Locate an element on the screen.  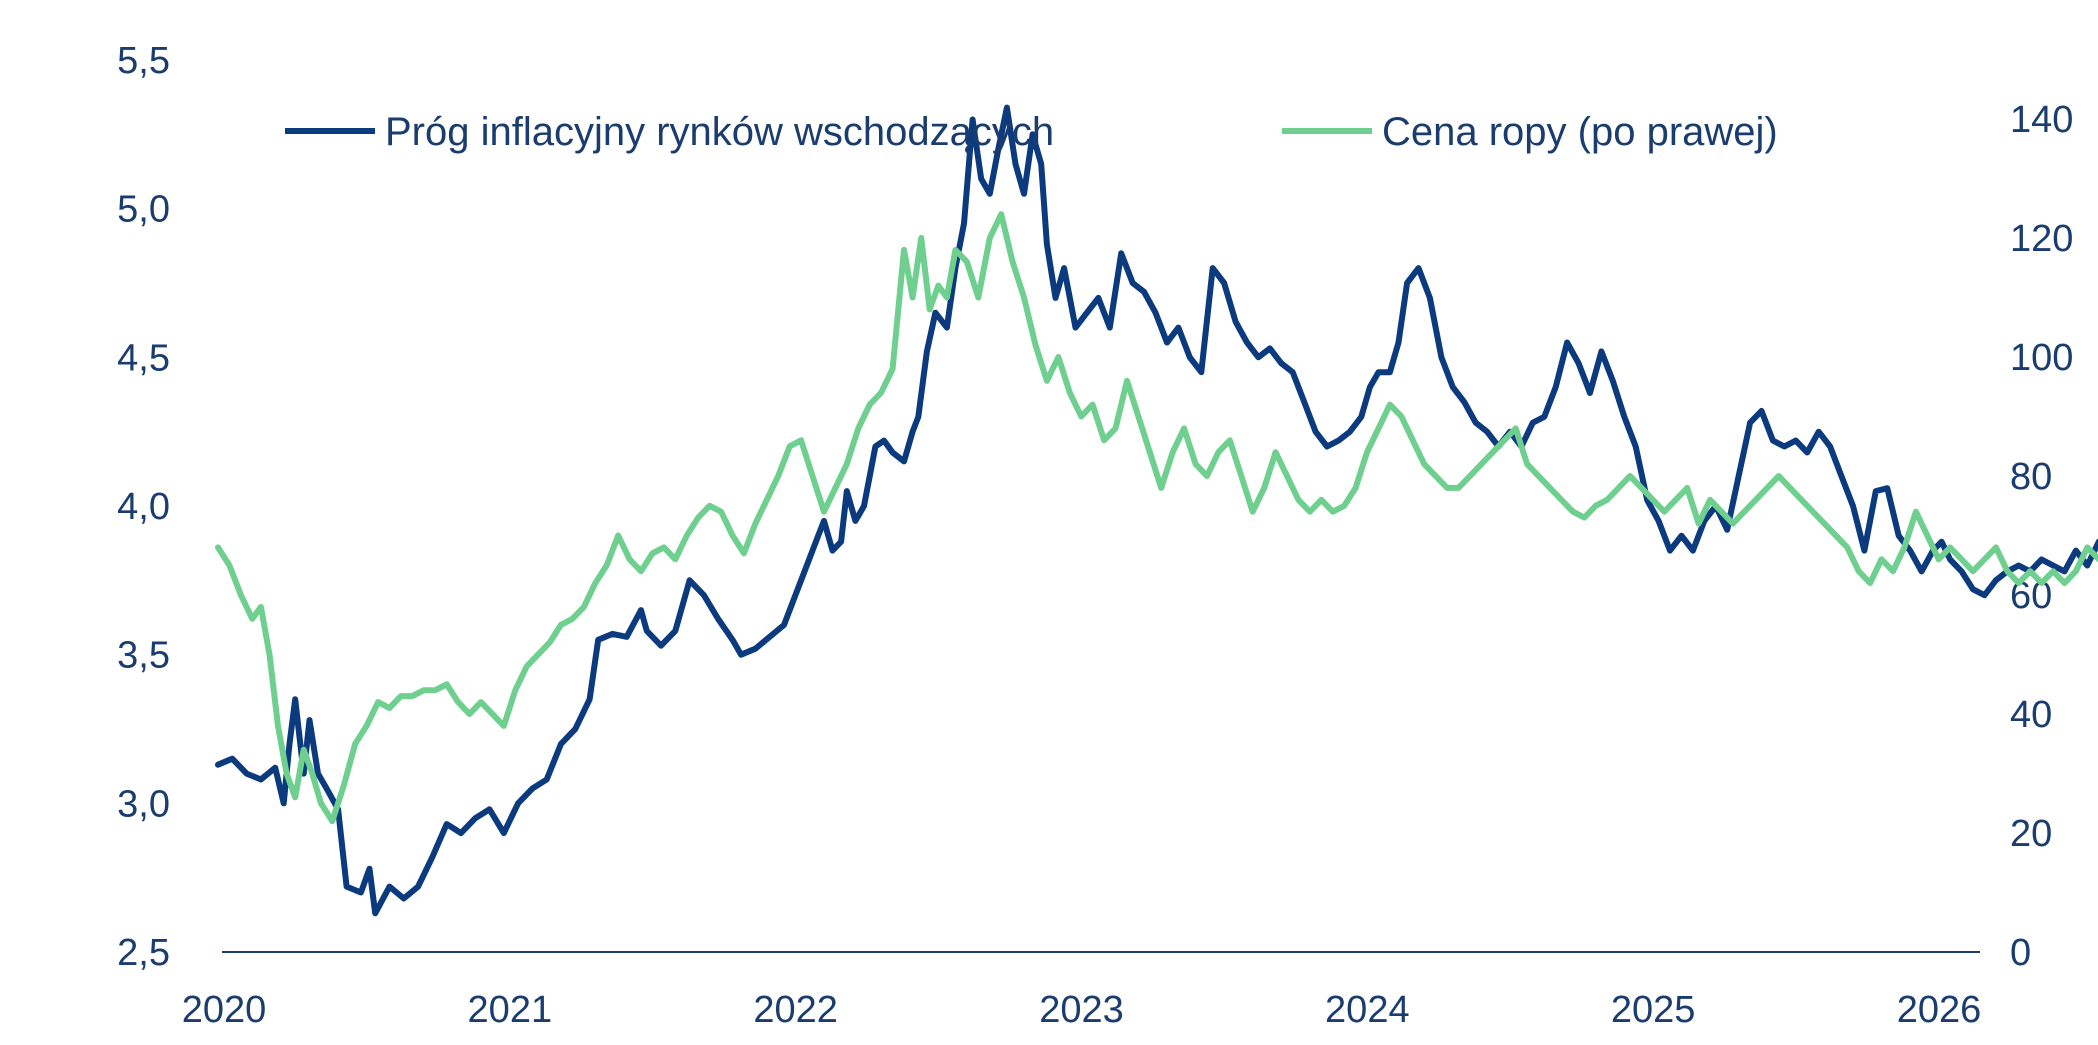
y-axis-left: 2,5 3,0 3,5 4,0 4,5 5,0 5,5 is located at coordinates (143, 507).